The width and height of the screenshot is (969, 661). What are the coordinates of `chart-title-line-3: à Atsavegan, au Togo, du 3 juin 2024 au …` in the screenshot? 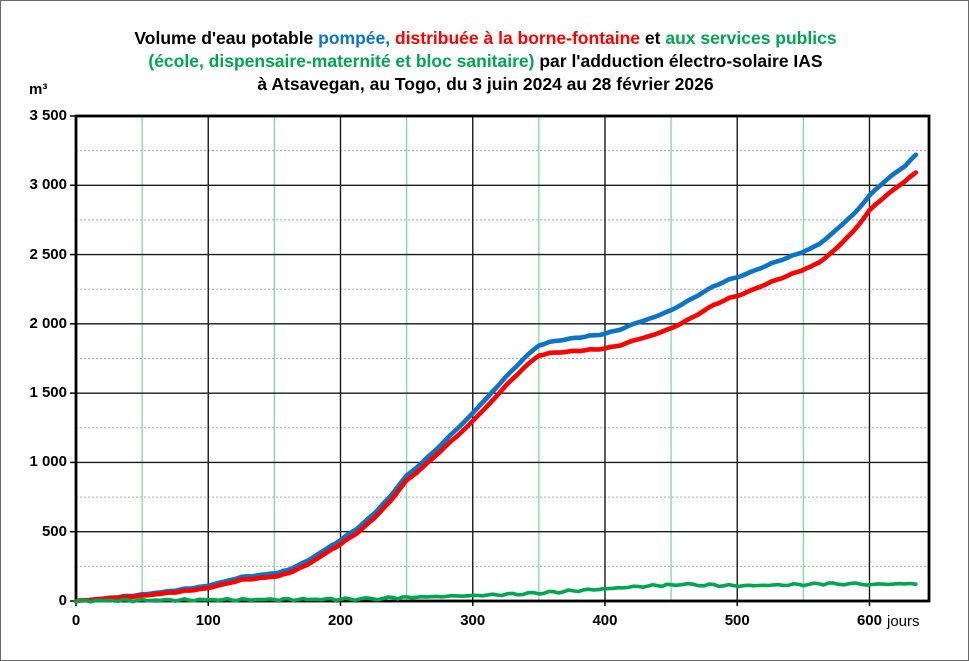 It's located at (484, 84).